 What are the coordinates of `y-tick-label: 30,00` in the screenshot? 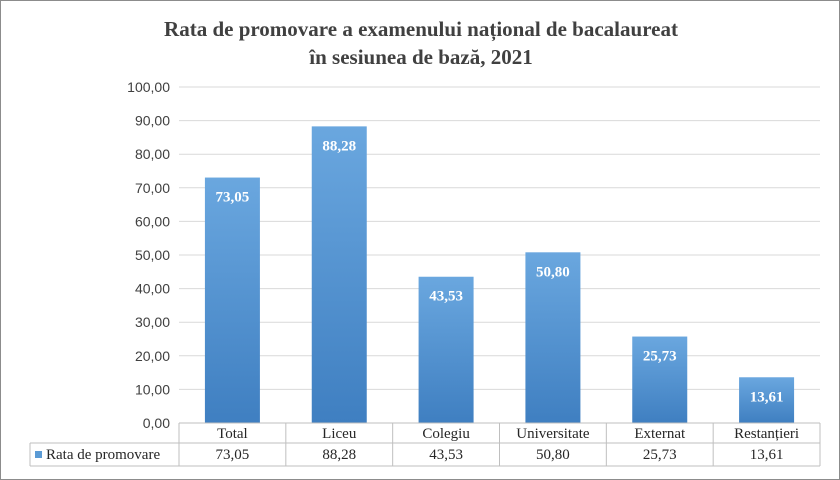 It's located at (152, 322).